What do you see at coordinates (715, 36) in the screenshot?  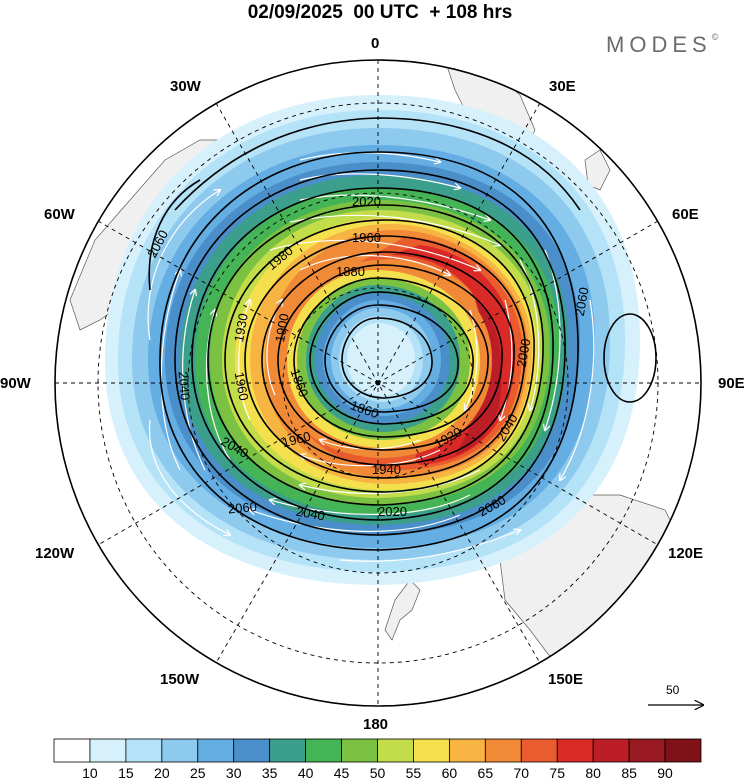 I see `copyright-mark: ©` at bounding box center [715, 36].